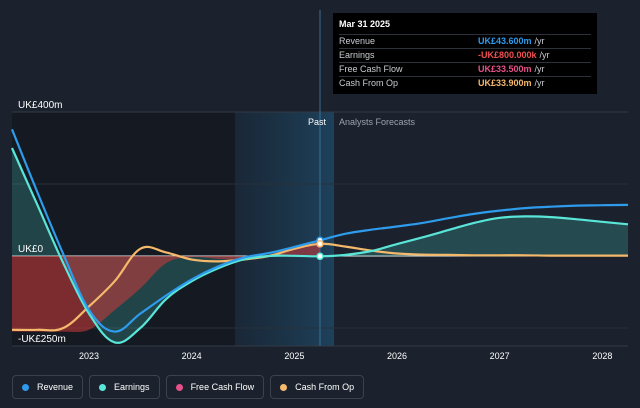 The image size is (640, 408). Describe the element at coordinates (325, 387) in the screenshot. I see `legend-label: Cash From Op` at that location.